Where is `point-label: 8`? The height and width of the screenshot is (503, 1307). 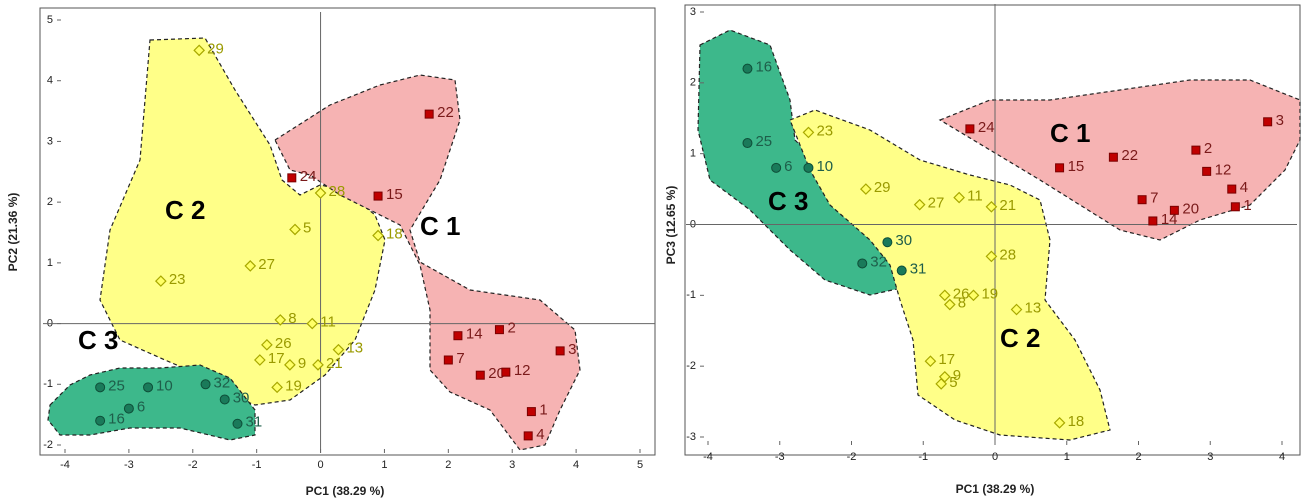
point-label: 8 is located at coordinates (292, 318).